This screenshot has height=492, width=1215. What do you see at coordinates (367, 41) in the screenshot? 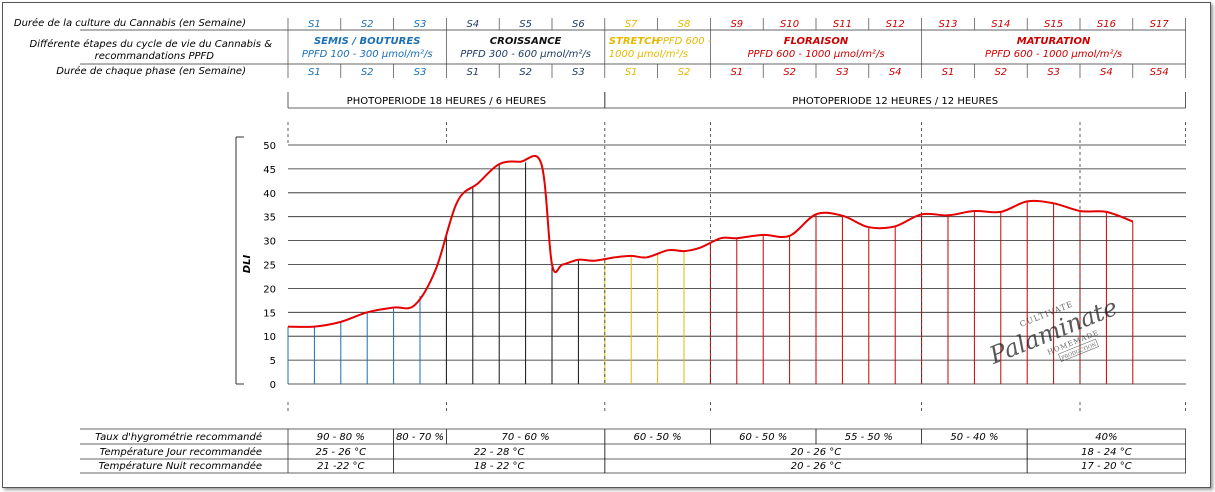
I see `phase-title: SEMIS / BOUTURES` at bounding box center [367, 41].